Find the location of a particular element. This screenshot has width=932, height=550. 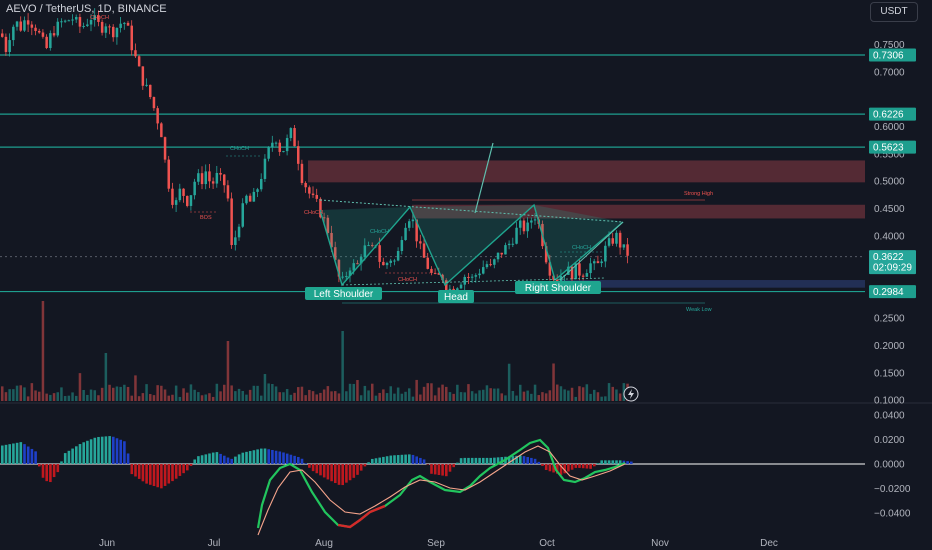

price-tick-label: 0.4500 is located at coordinates (889, 209).